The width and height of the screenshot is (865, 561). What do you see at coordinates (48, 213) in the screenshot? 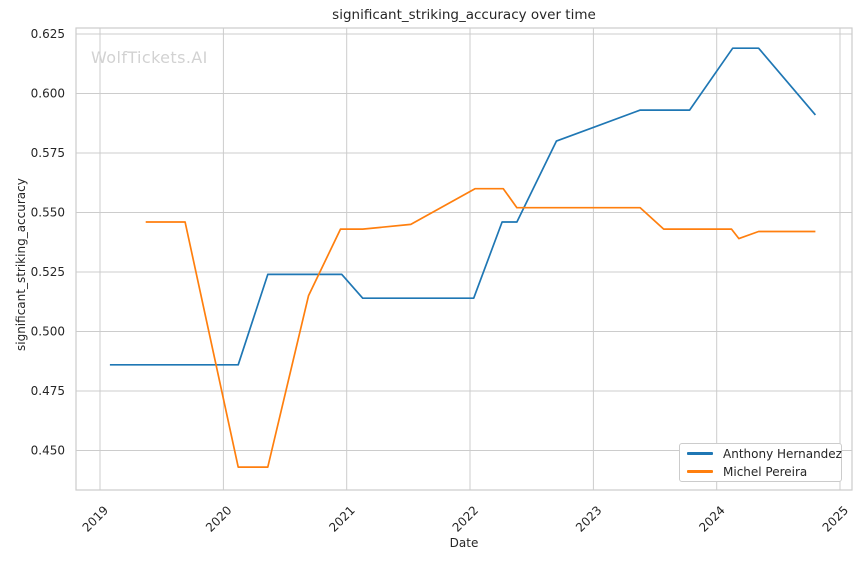
I see `y-tick-label-0.550: 0.550` at bounding box center [48, 213].